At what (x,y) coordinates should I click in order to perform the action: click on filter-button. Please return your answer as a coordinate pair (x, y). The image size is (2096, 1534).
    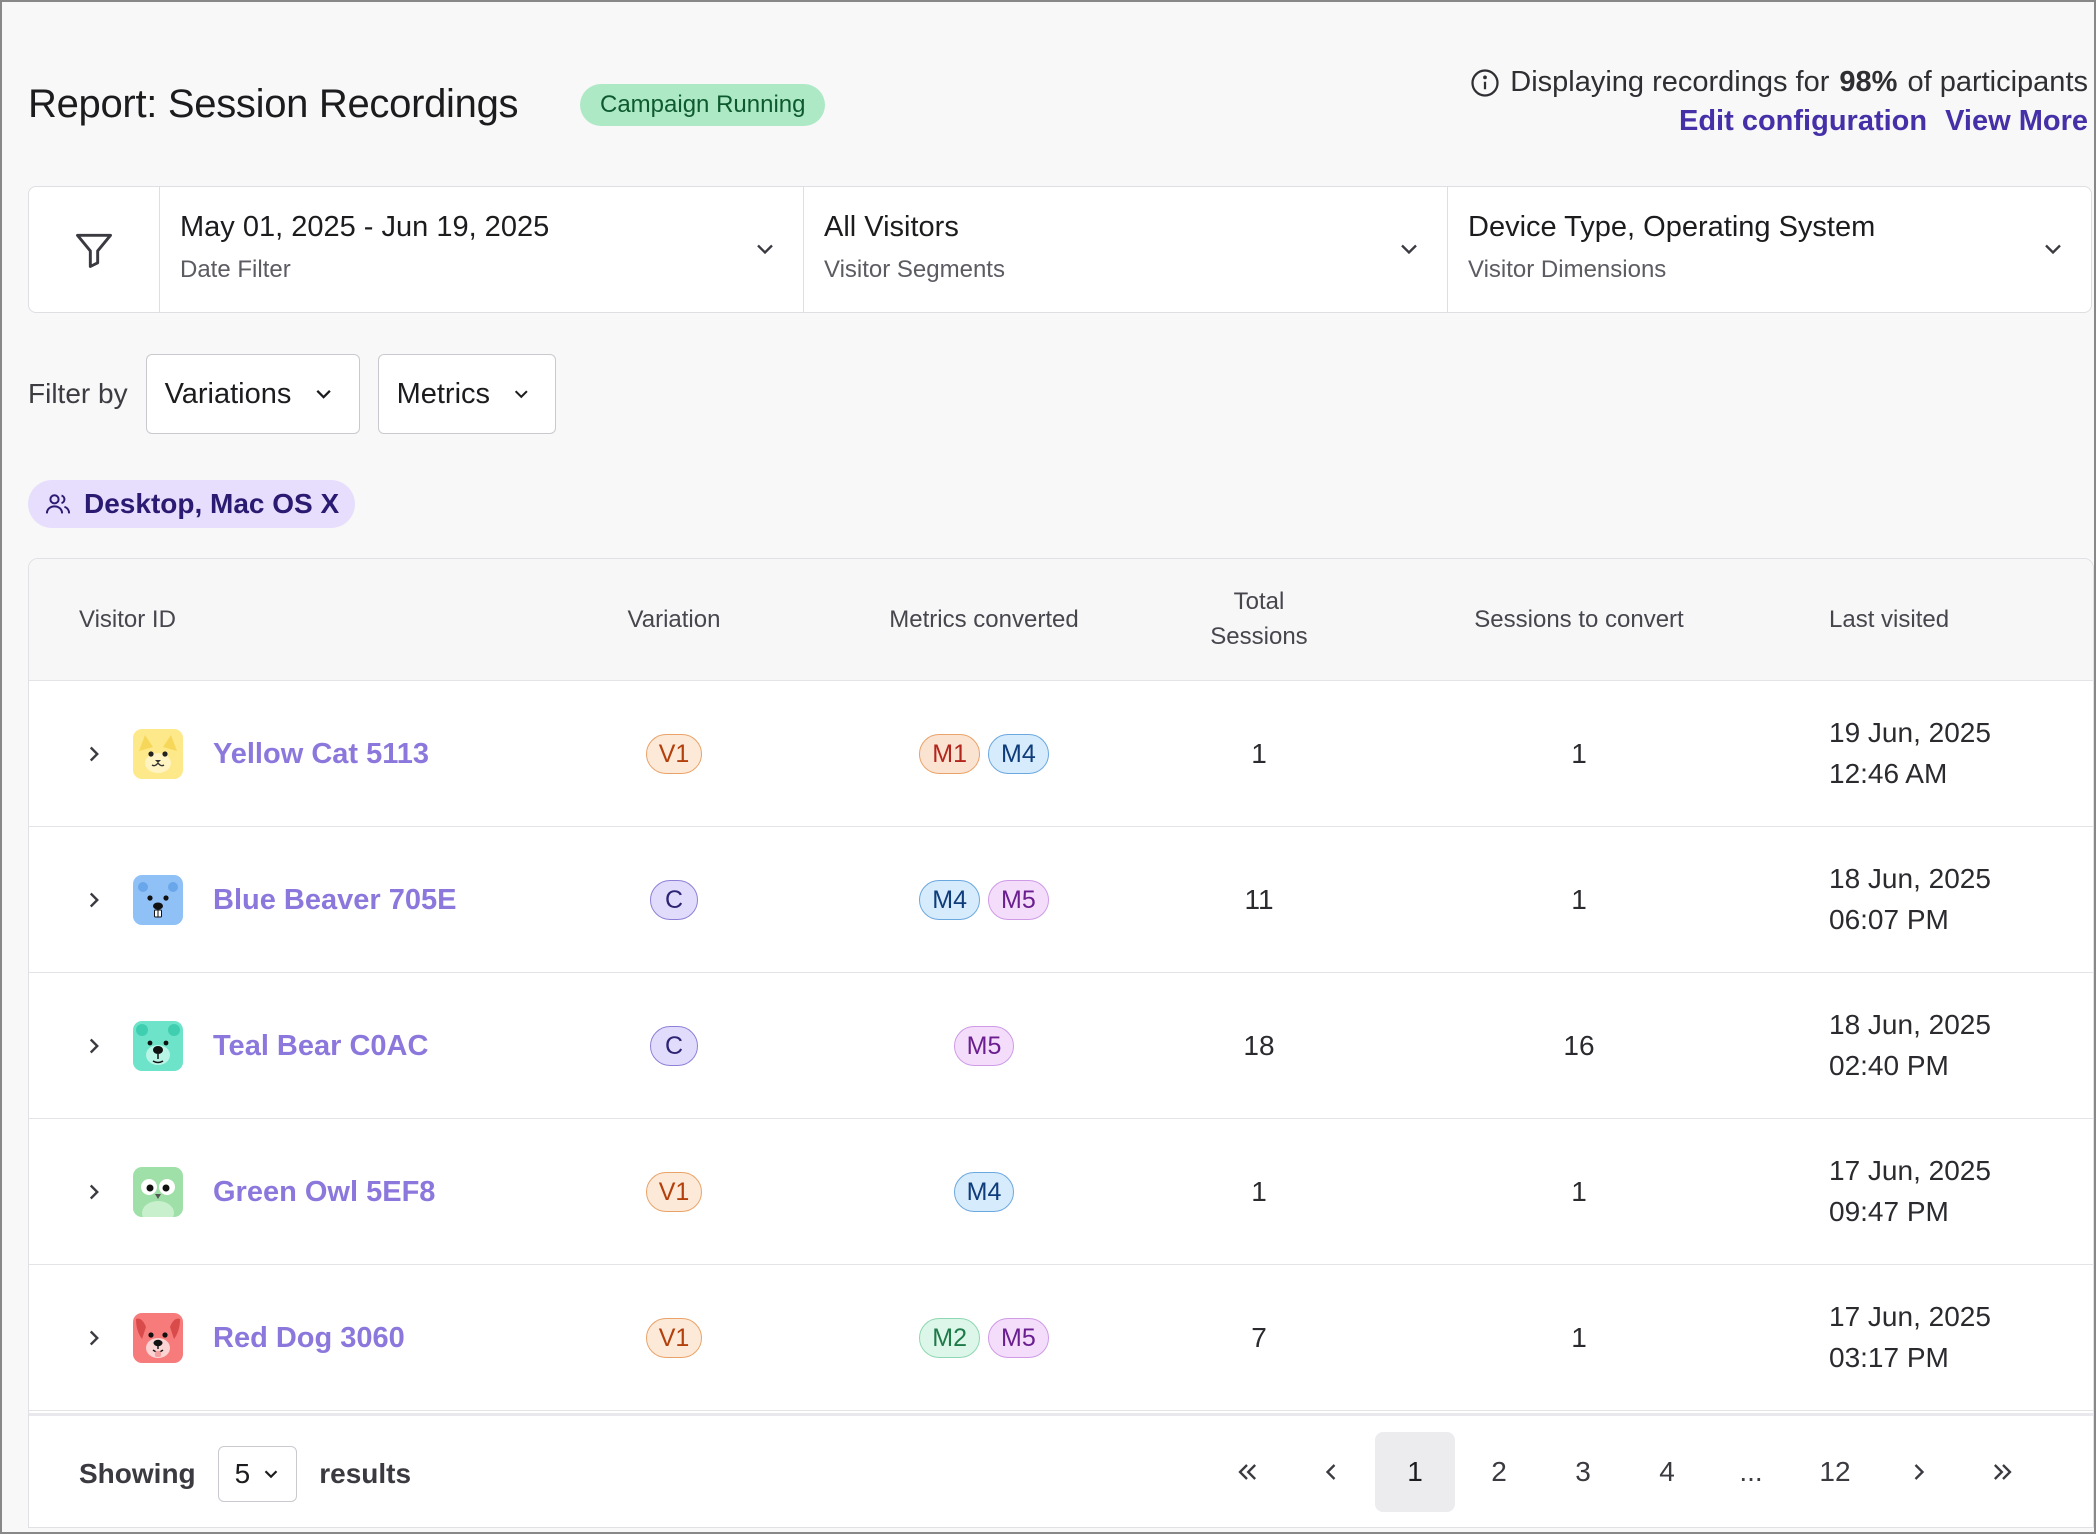
    Looking at the image, I should click on (94, 249).